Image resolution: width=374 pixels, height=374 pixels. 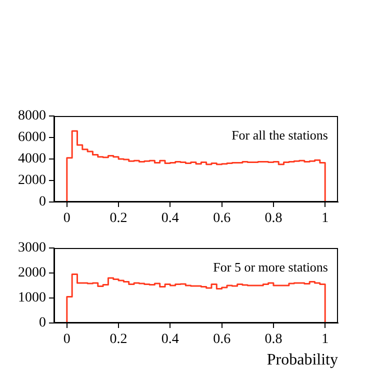 What do you see at coordinates (32, 248) in the screenshot?
I see `y-tick-label: 3000` at bounding box center [32, 248].